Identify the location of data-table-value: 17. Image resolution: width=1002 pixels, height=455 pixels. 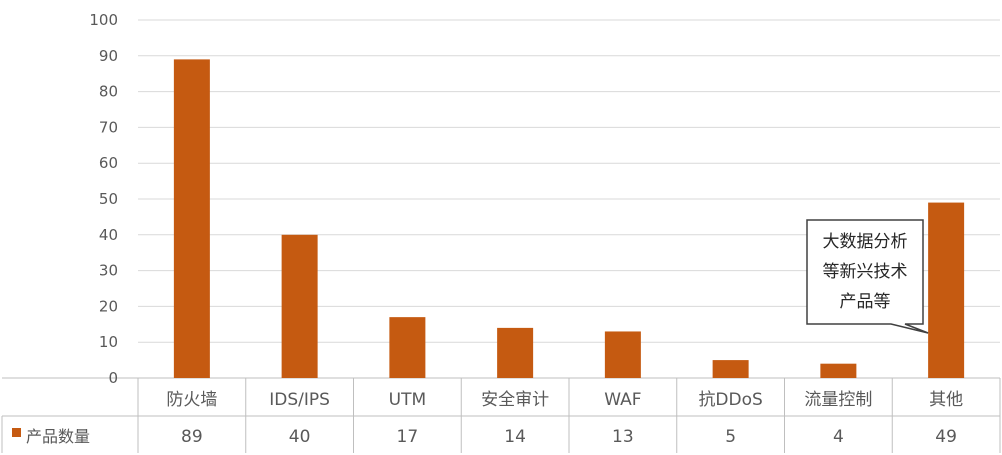
(408, 437).